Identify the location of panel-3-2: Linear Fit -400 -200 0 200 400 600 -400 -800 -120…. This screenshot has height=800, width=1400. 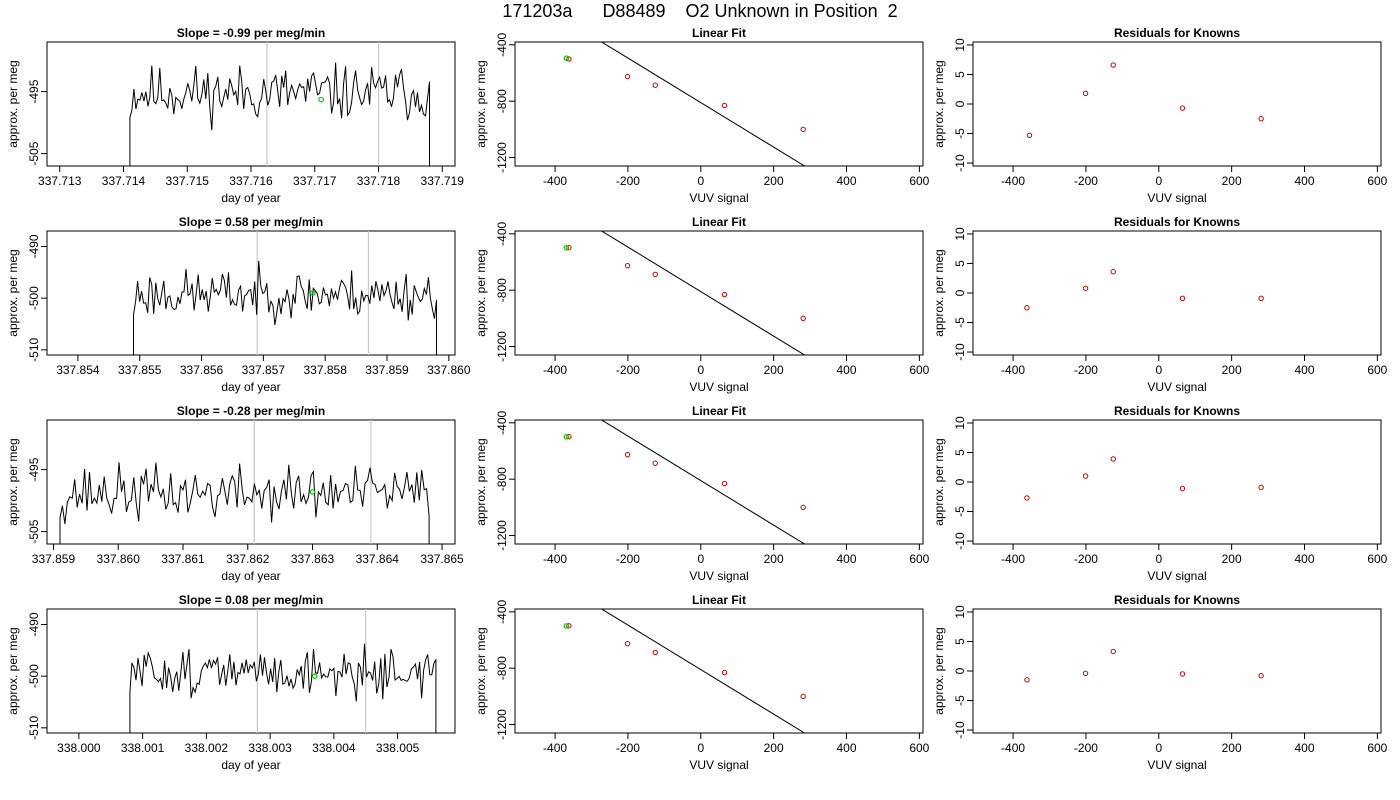
(702, 493).